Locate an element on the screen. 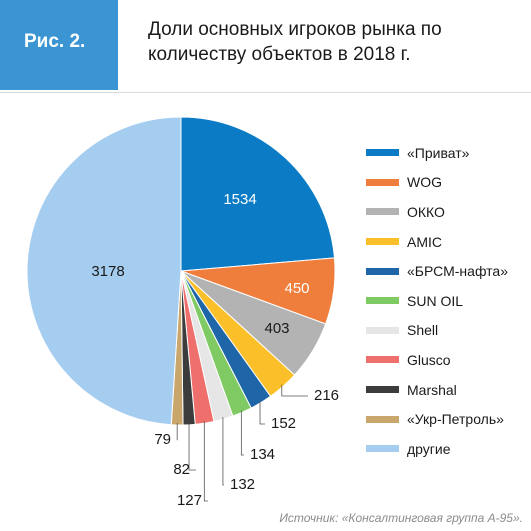 This screenshot has width=531, height=531. legend-item: SUN OIL is located at coordinates (448, 301).